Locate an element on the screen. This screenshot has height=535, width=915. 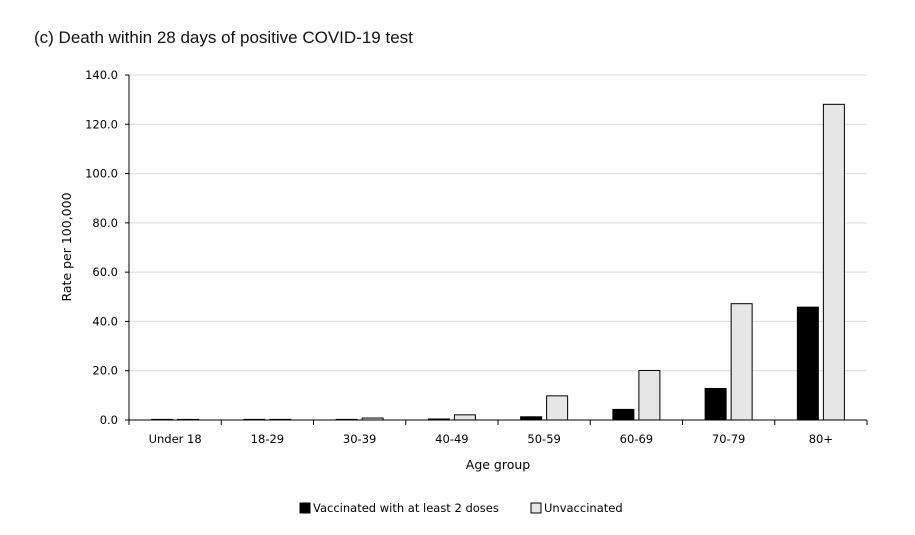
x-tick-label: 60-69 is located at coordinates (636, 439).